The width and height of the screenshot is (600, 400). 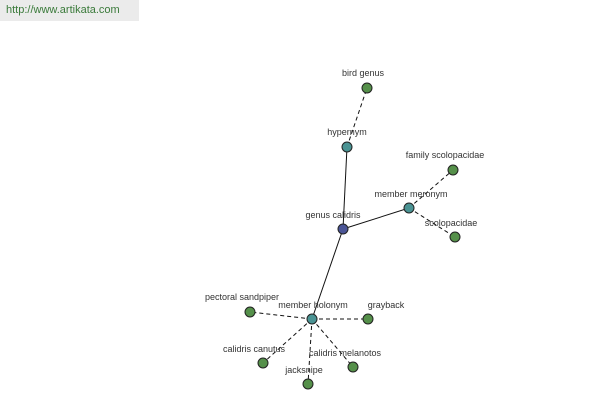 What do you see at coordinates (303, 370) in the screenshot?
I see `node-label: jacksnipe` at bounding box center [303, 370].